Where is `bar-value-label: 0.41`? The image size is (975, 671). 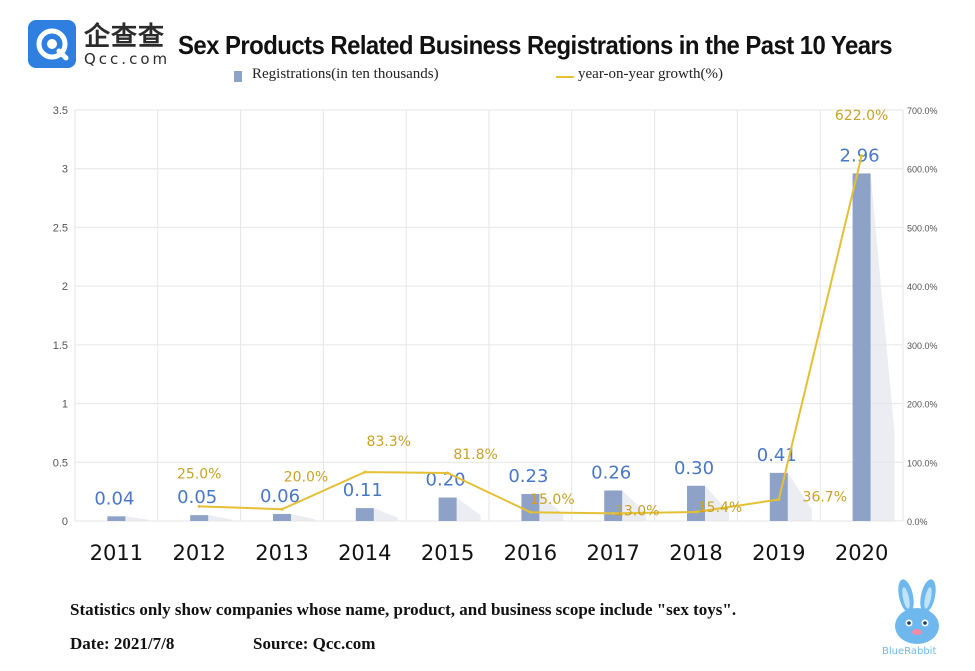
bar-value-label: 0.41 is located at coordinates (777, 455).